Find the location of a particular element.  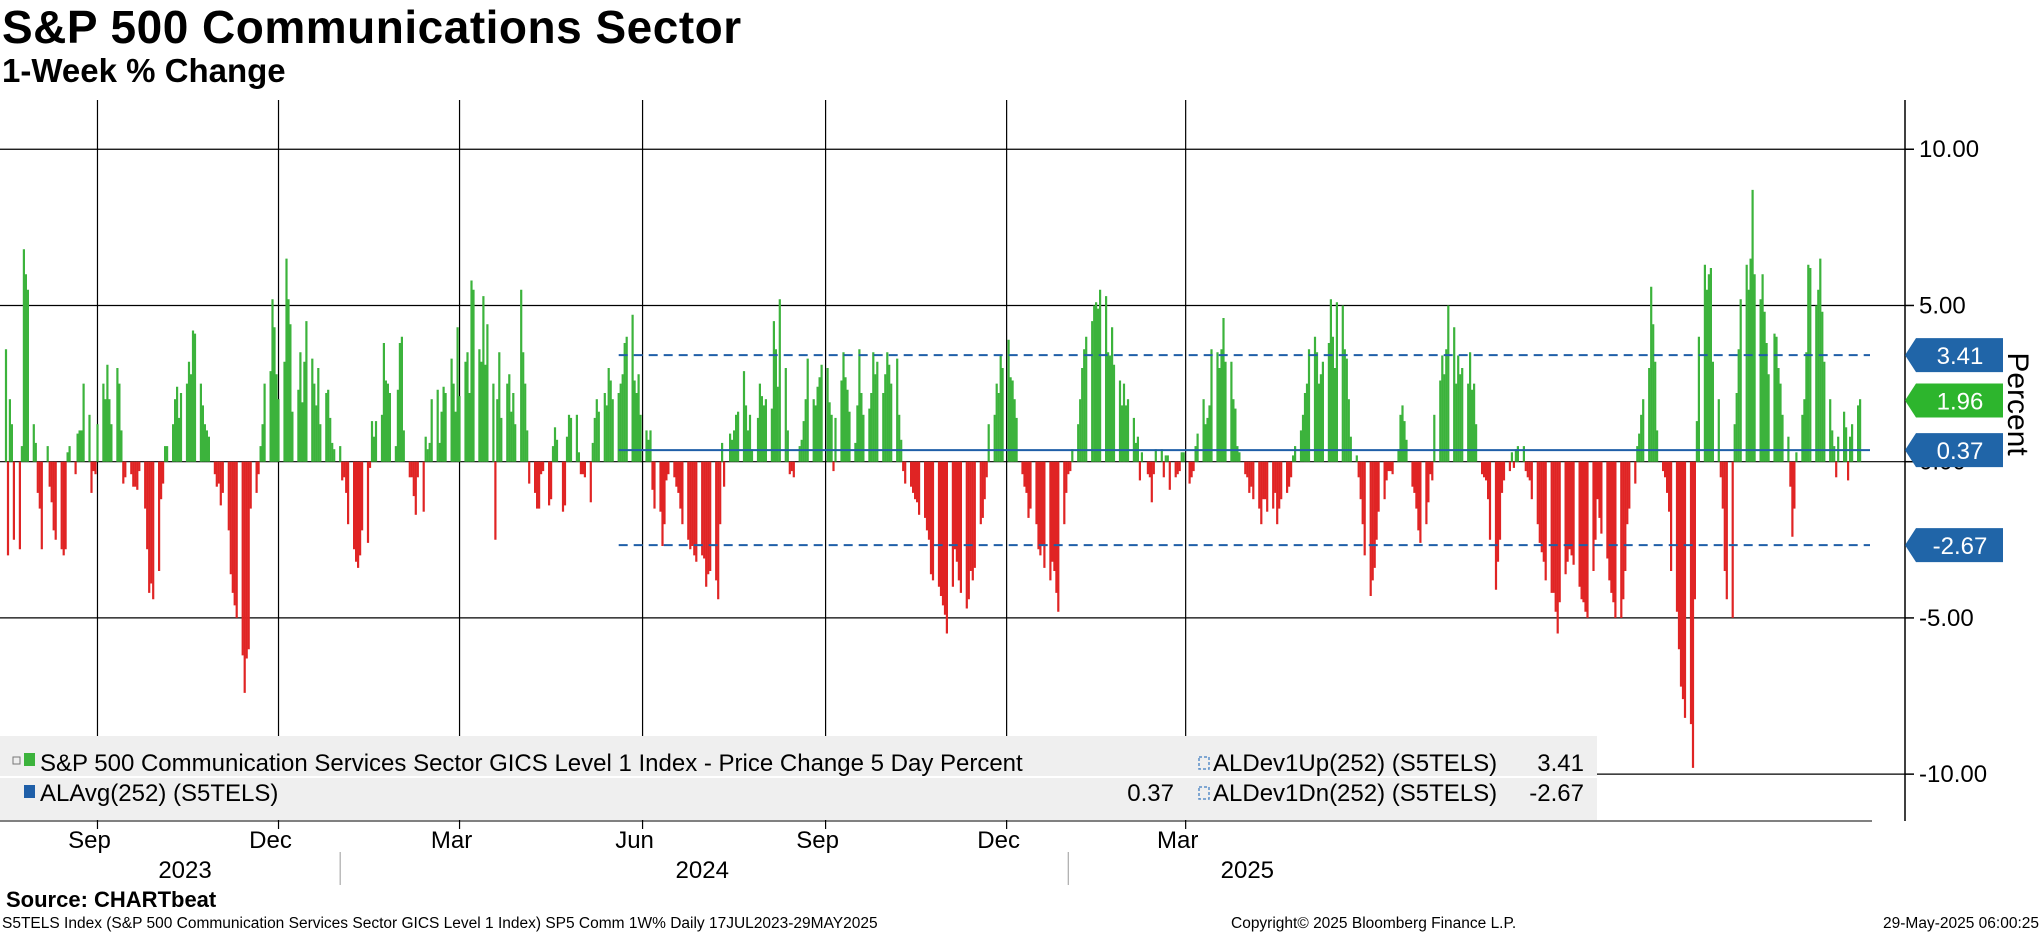

value-badge: 1.96 is located at coordinates (1954, 400).